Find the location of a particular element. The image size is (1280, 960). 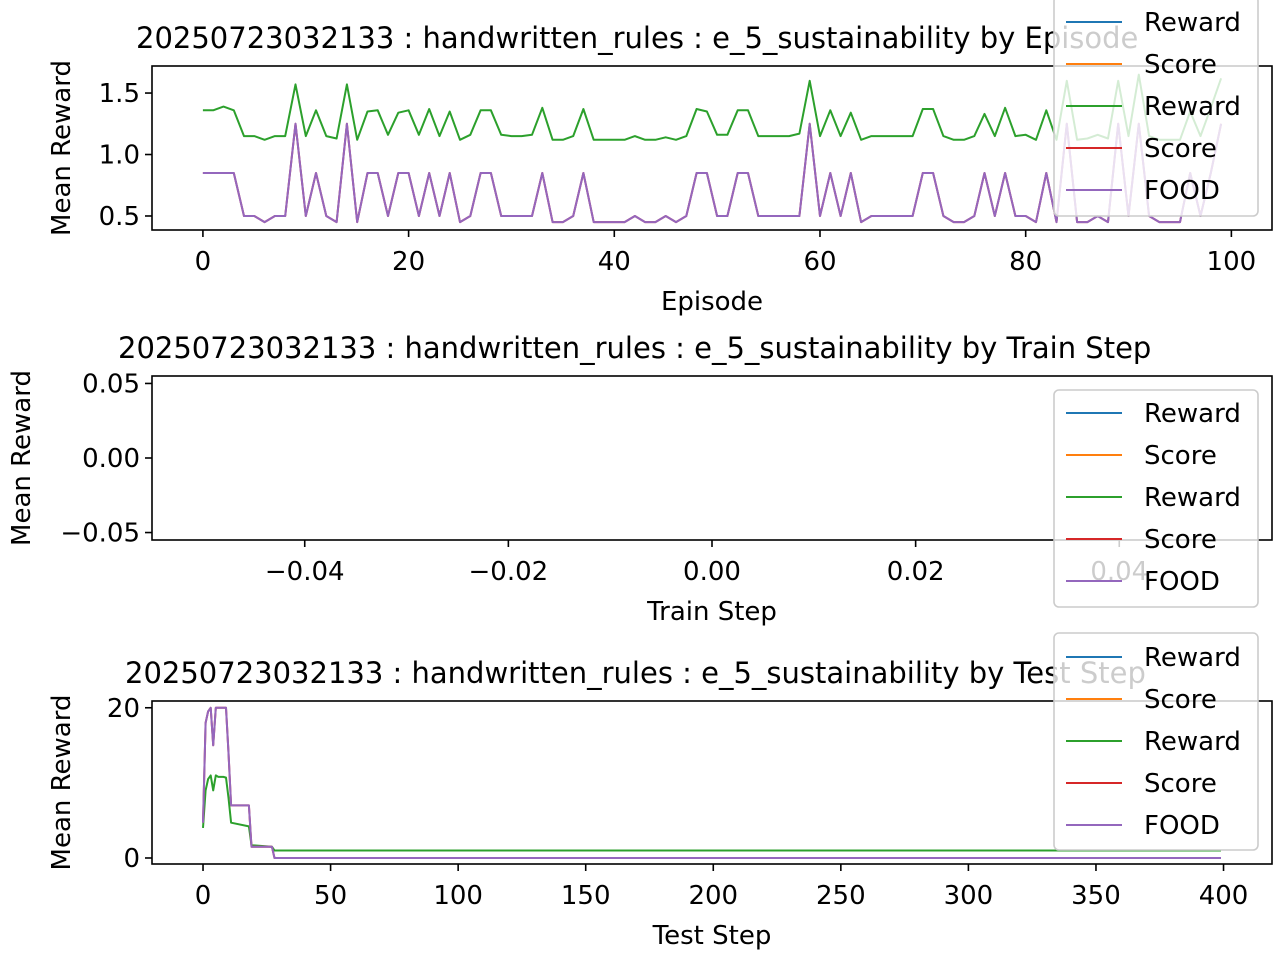

legend-2: Reward Score Reward Score FOOD is located at coordinates (1156, 498).